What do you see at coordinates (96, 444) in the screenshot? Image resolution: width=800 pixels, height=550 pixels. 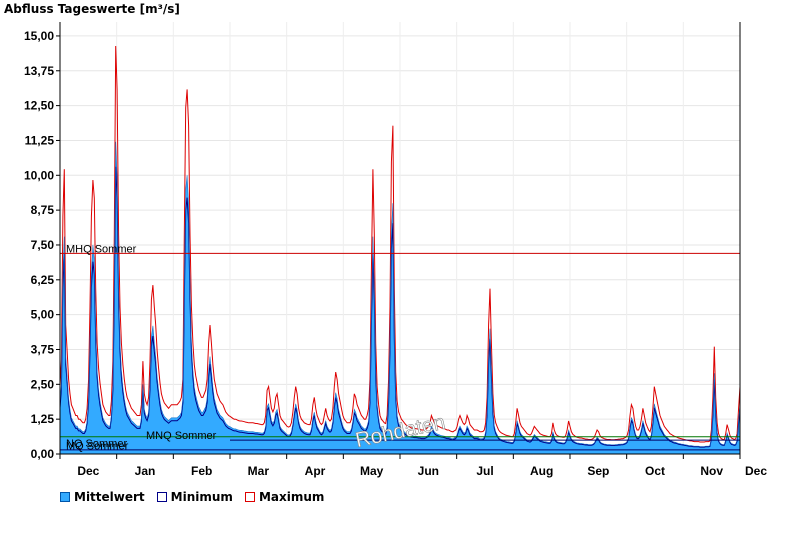 I see `reference-line-label: NQ Sommer` at bounding box center [96, 444].